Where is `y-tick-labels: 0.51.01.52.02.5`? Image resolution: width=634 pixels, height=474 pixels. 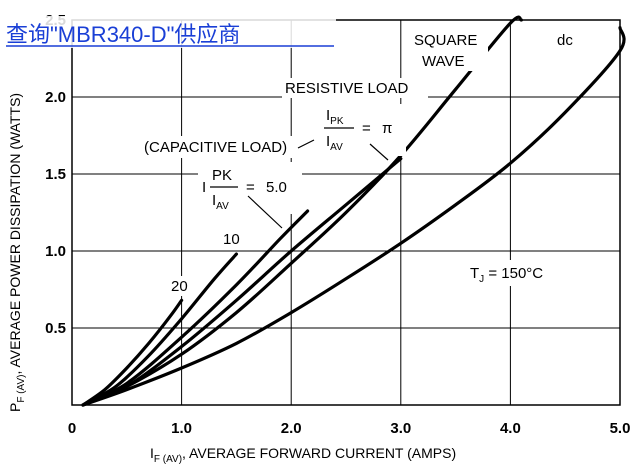
y-tick-labels: 0.51.01.52.02.5 is located at coordinates (55, 174).